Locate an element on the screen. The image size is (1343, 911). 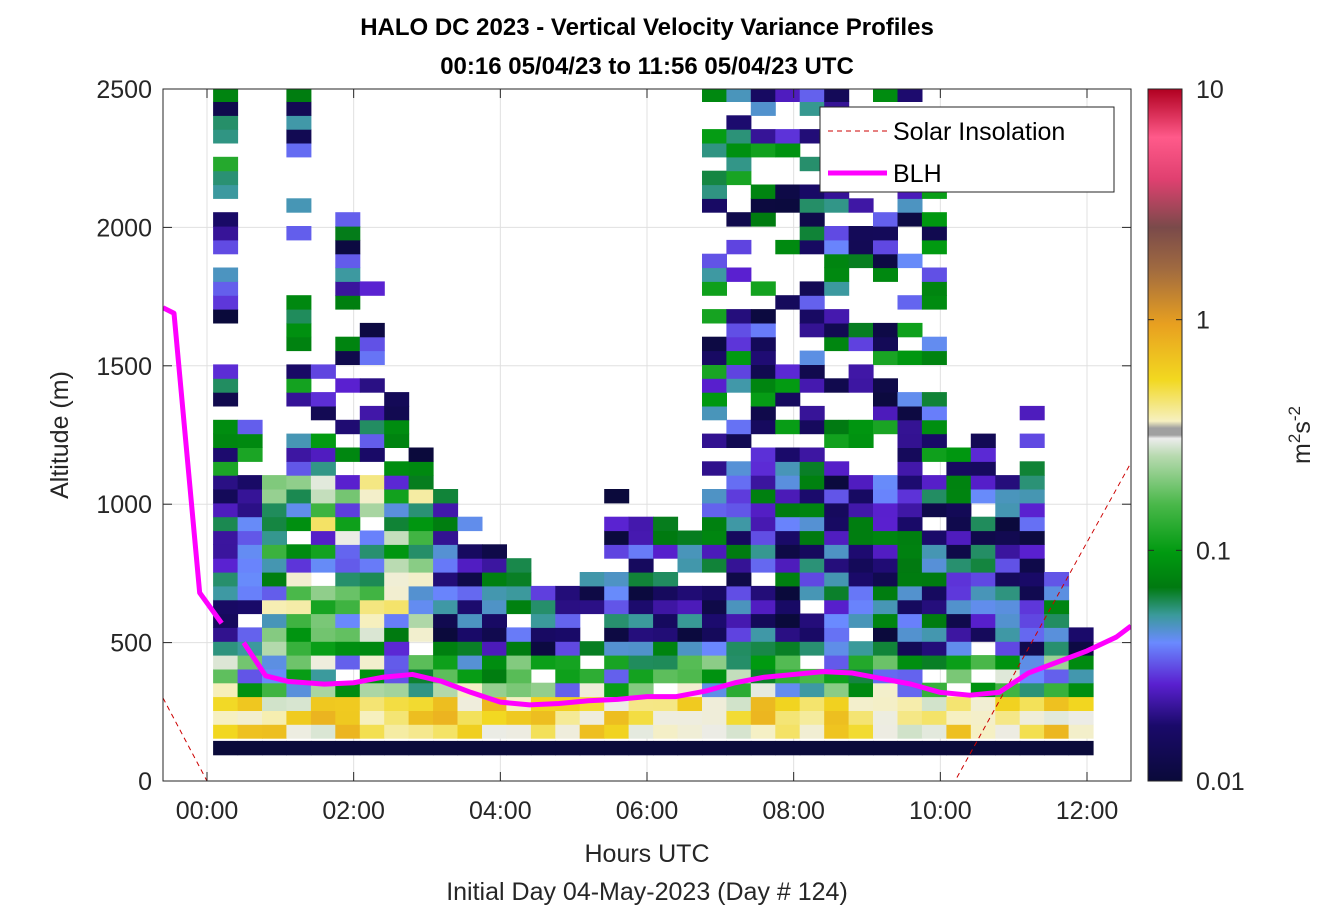
legend-box is located at coordinates (967, 149).